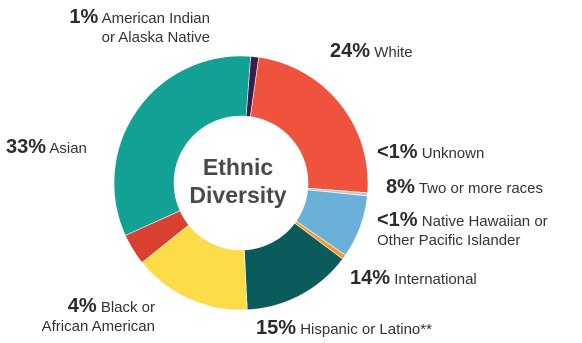 The image size is (582, 343). I want to click on label-black-or-african-american: 4% Black or African American, so click(82, 315).